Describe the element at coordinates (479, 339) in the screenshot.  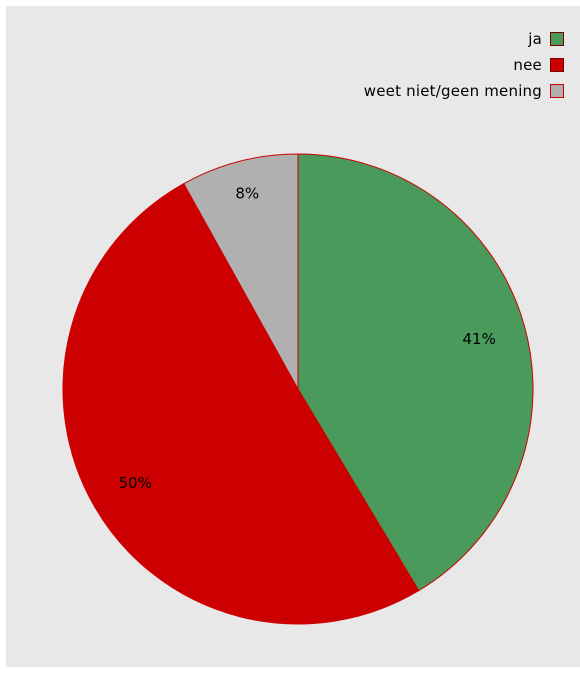
I see `slice-value-label-0: 41%` at that location.